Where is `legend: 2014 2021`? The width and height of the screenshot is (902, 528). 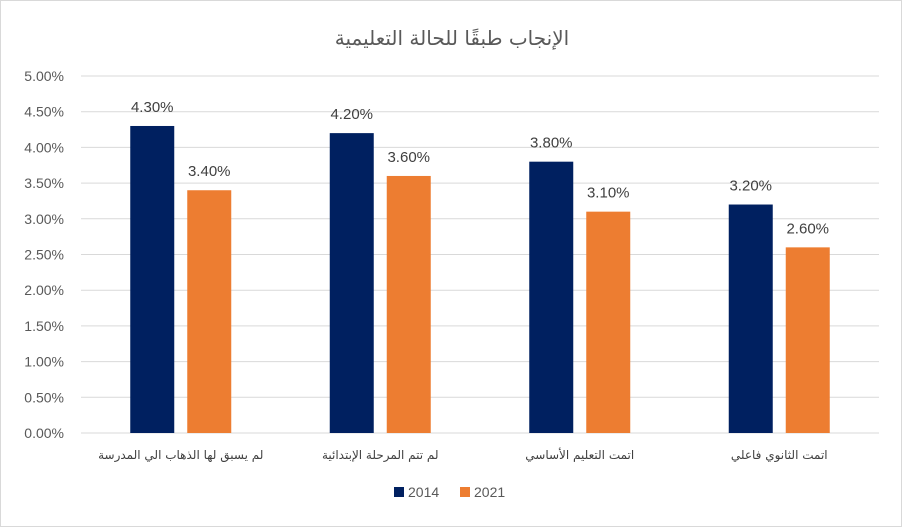
legend: 2014 2021 is located at coordinates (449, 492).